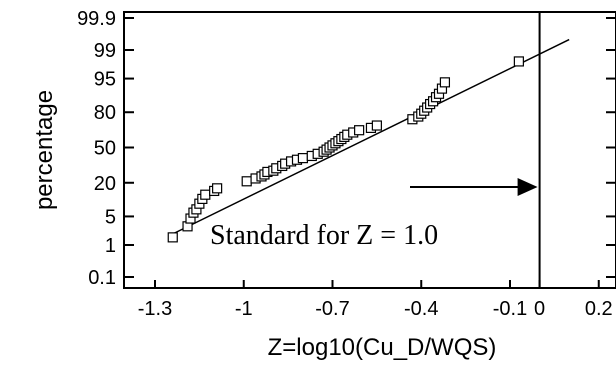 The image size is (616, 365). What do you see at coordinates (421, 309) in the screenshot?
I see `x-tick-label: -0.4` at bounding box center [421, 309].